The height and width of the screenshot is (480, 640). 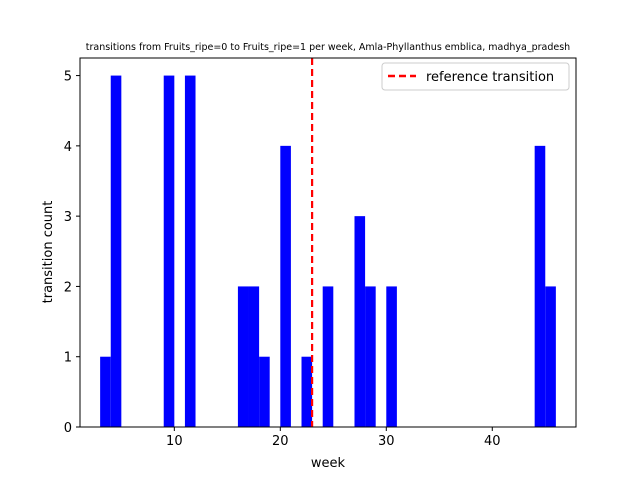 What do you see at coordinates (280, 441) in the screenshot?
I see `x-tick-label: 20` at bounding box center [280, 441].